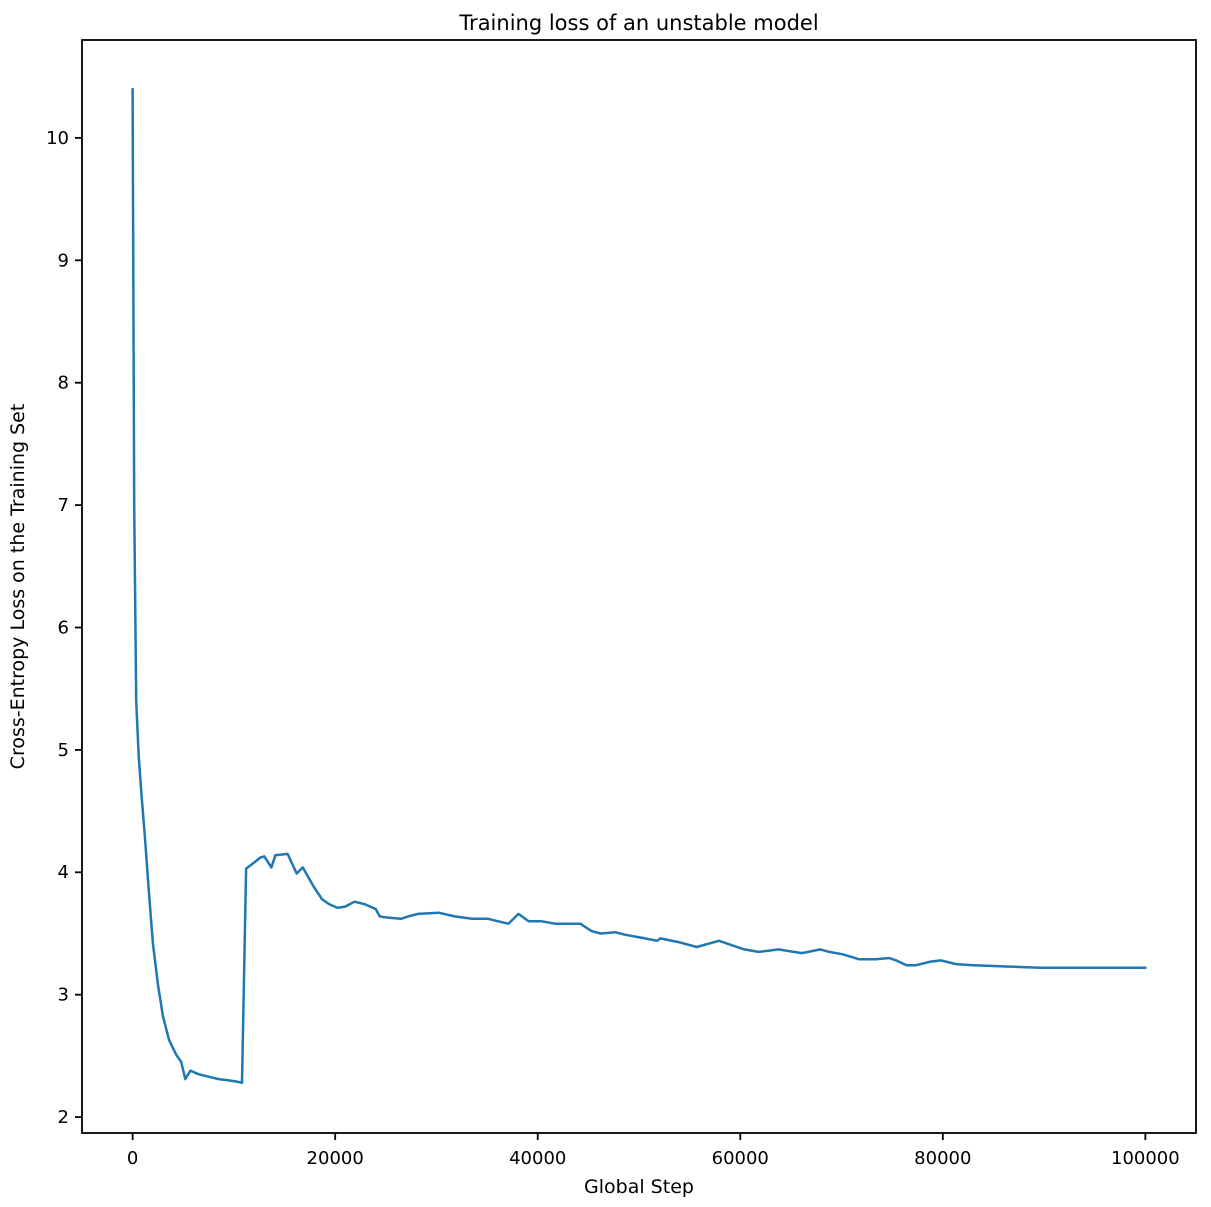 The height and width of the screenshot is (1207, 1211). I want to click on y-tick-label: 8, so click(63, 383).